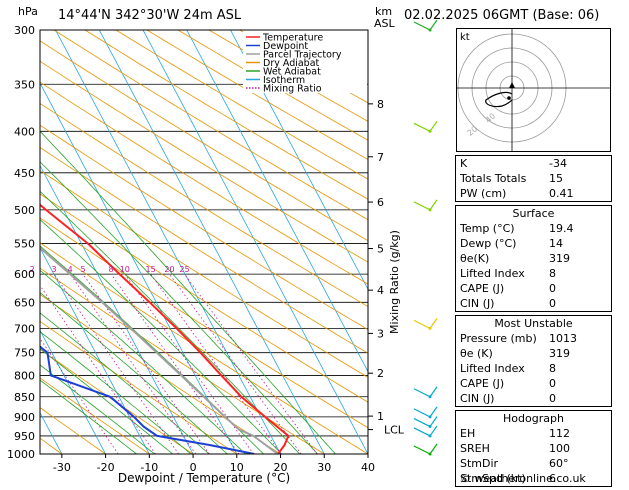 Image resolution: width=629 pixels, height=490 pixels. I want to click on mixing-ratio-label: 3, so click(54, 269).